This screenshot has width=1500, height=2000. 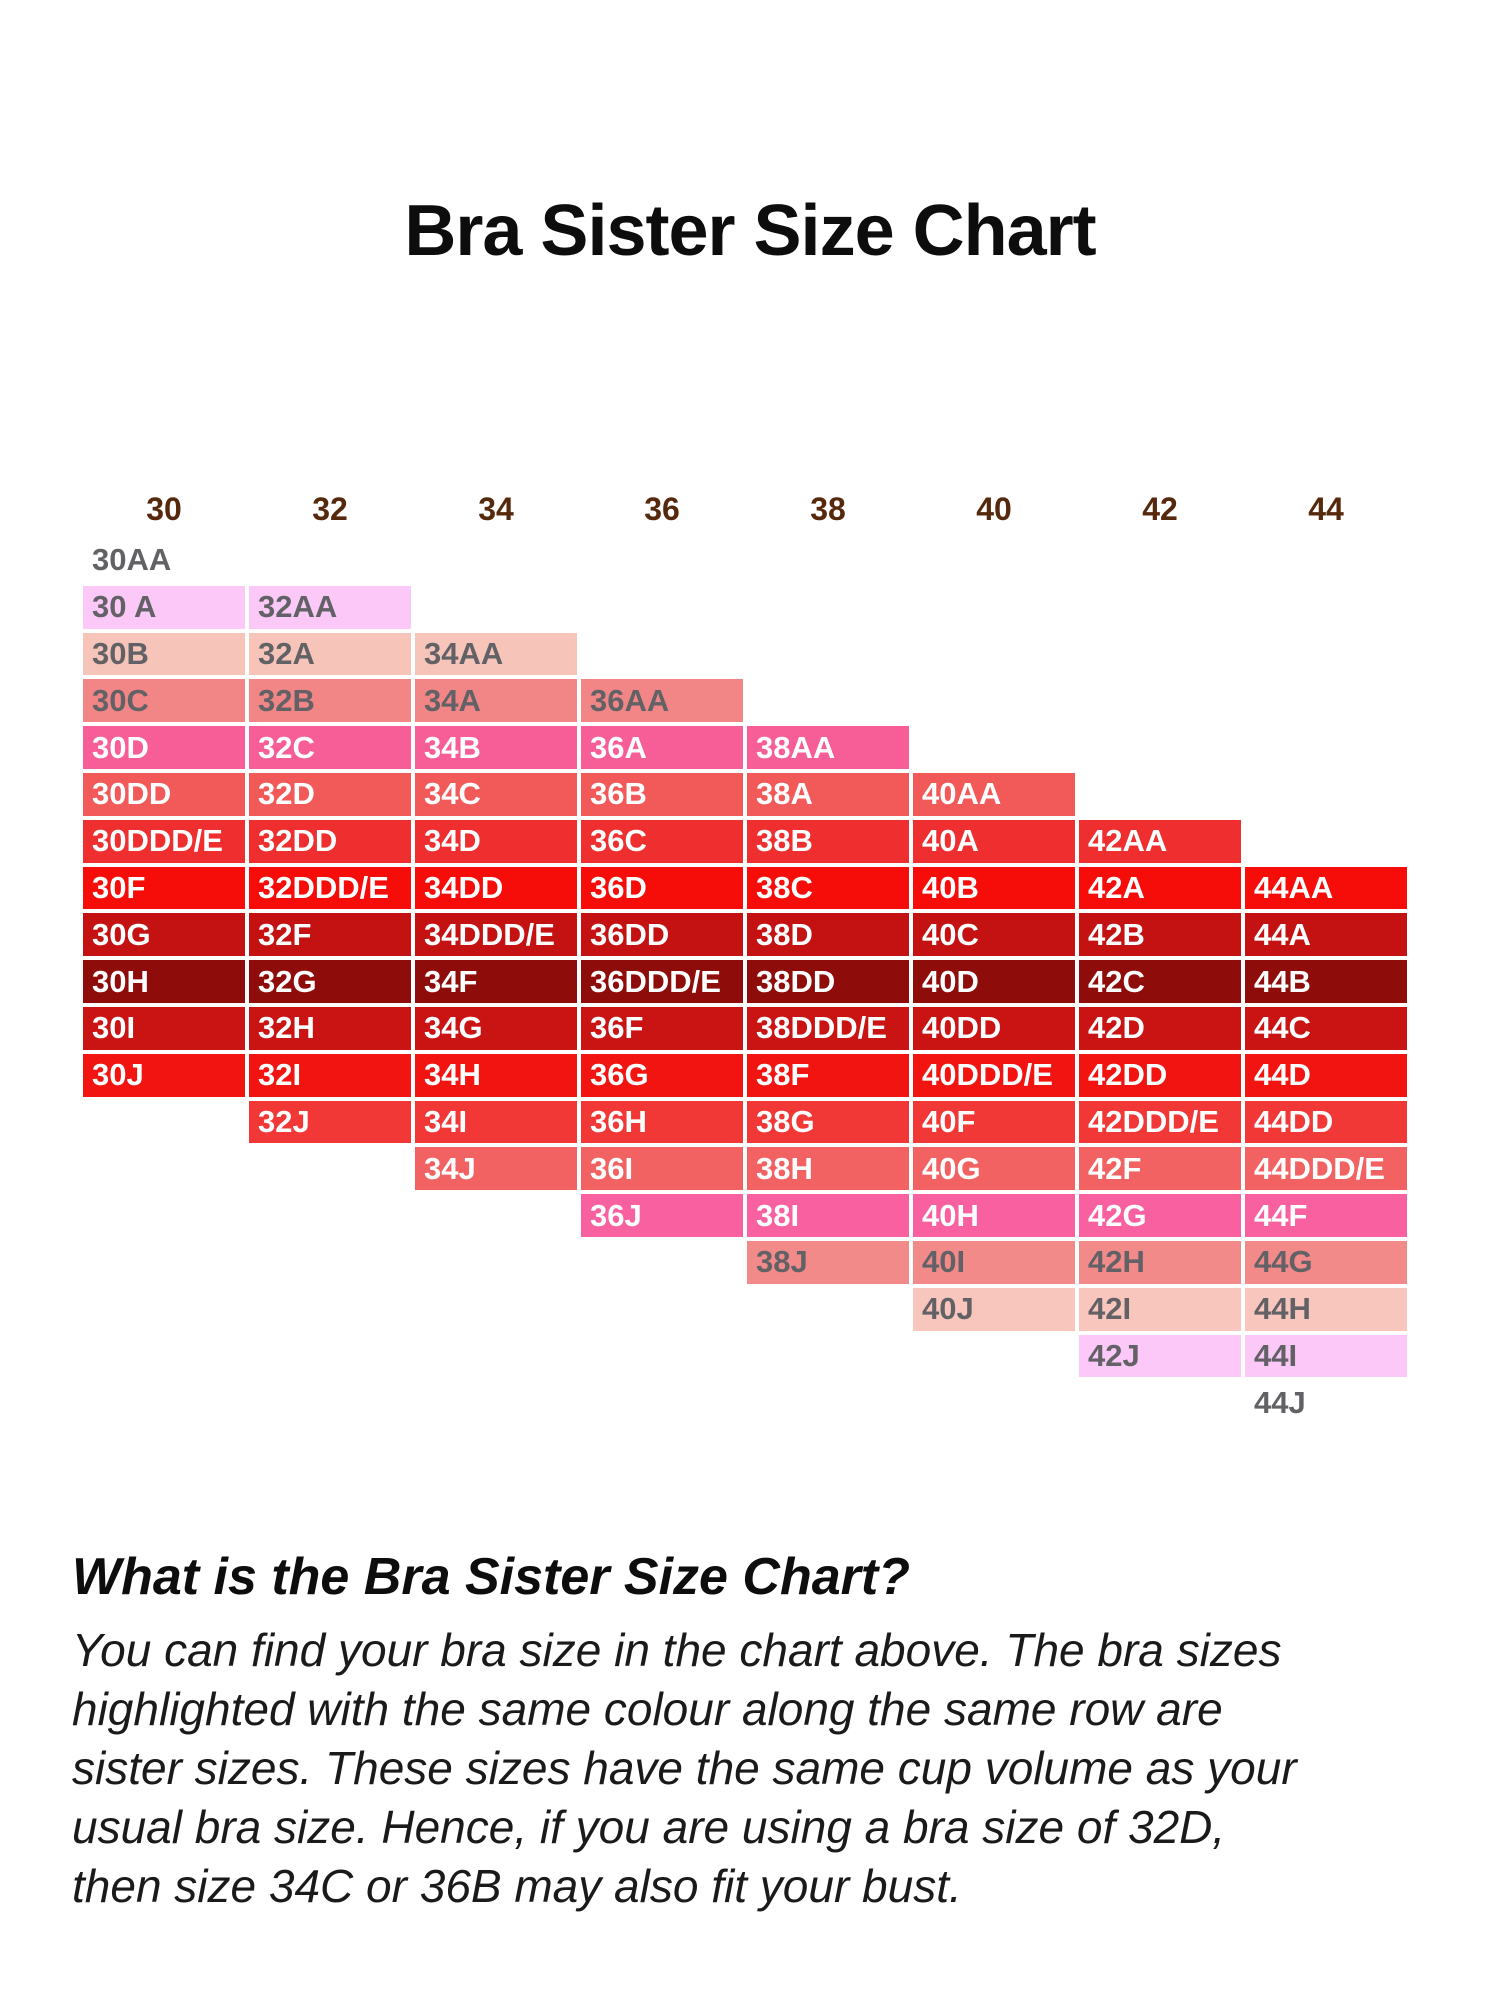 I want to click on band-header-30: 30, so click(x=164, y=509).